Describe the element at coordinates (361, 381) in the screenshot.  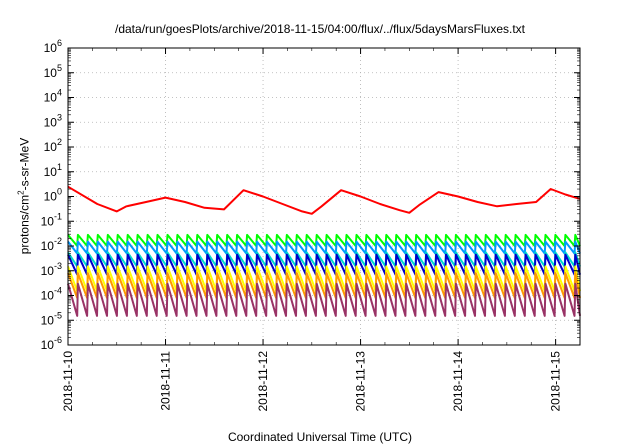
I see `x-tick-label: 2018-11-13` at that location.